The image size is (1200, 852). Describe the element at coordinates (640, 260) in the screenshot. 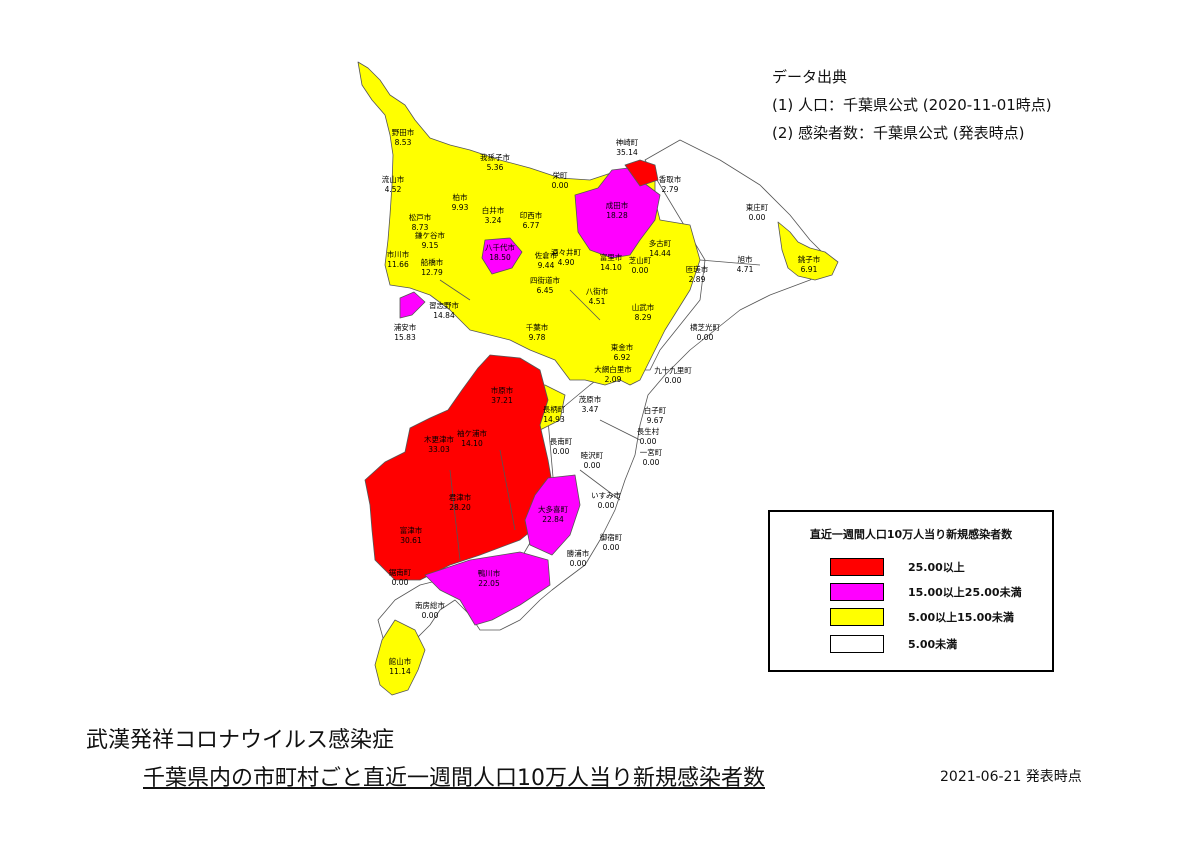

I see `municipality-name: 芝山町` at that location.